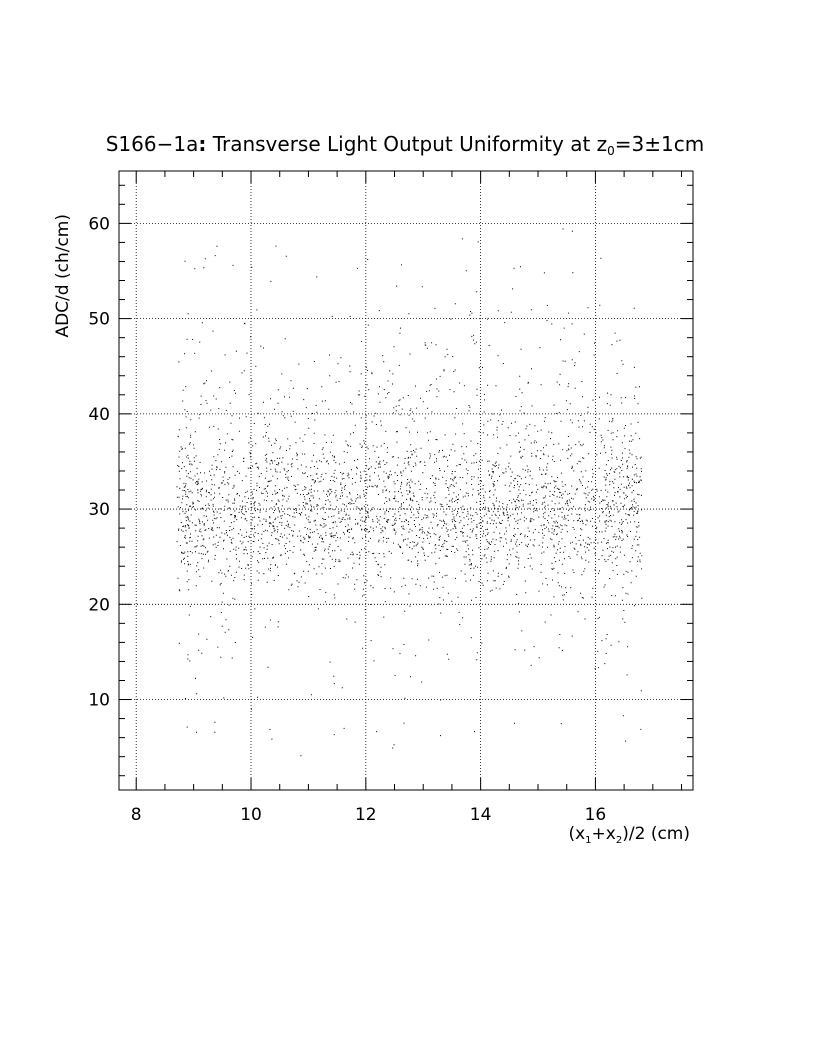 The height and width of the screenshot is (1056, 816). What do you see at coordinates (619, 840) in the screenshot?
I see `x-label-s2: 2` at bounding box center [619, 840].